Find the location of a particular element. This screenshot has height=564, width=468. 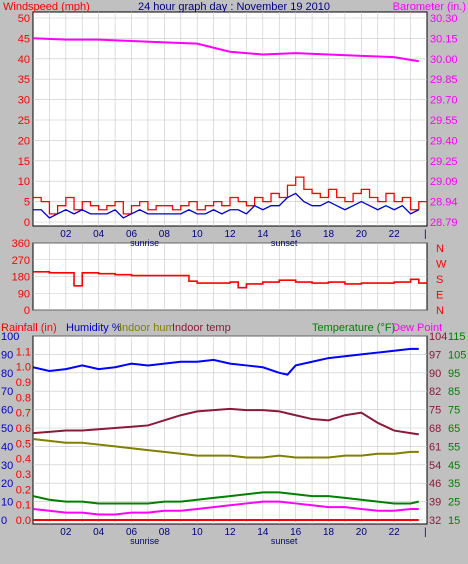

y-tick-rain-0.0: 0.0 is located at coordinates (23, 521).